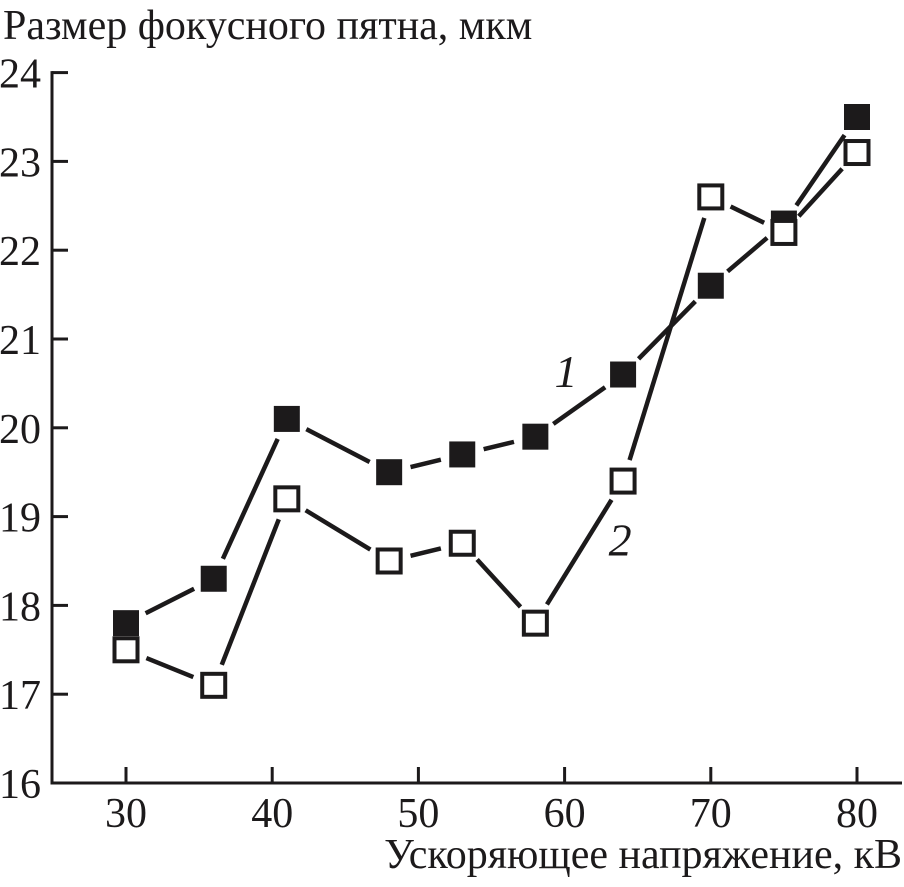  Describe the element at coordinates (418, 814) in the screenshot. I see `x-tick-label: 50` at that location.